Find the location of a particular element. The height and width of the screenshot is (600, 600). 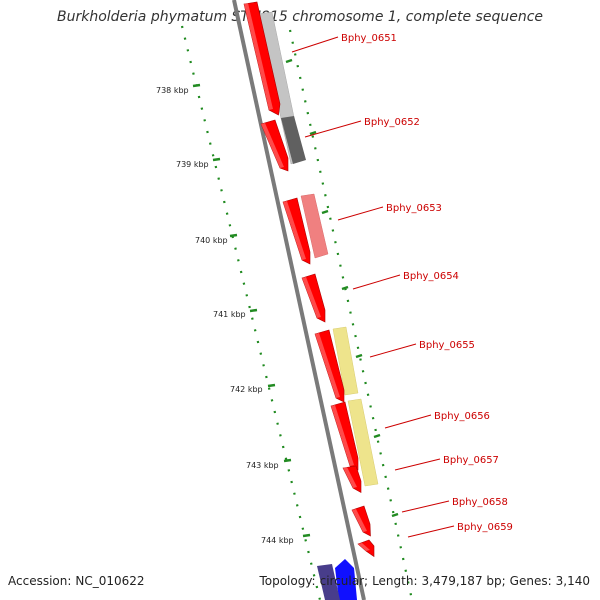

genes-label: Genes: is located at coordinates (530, 581).